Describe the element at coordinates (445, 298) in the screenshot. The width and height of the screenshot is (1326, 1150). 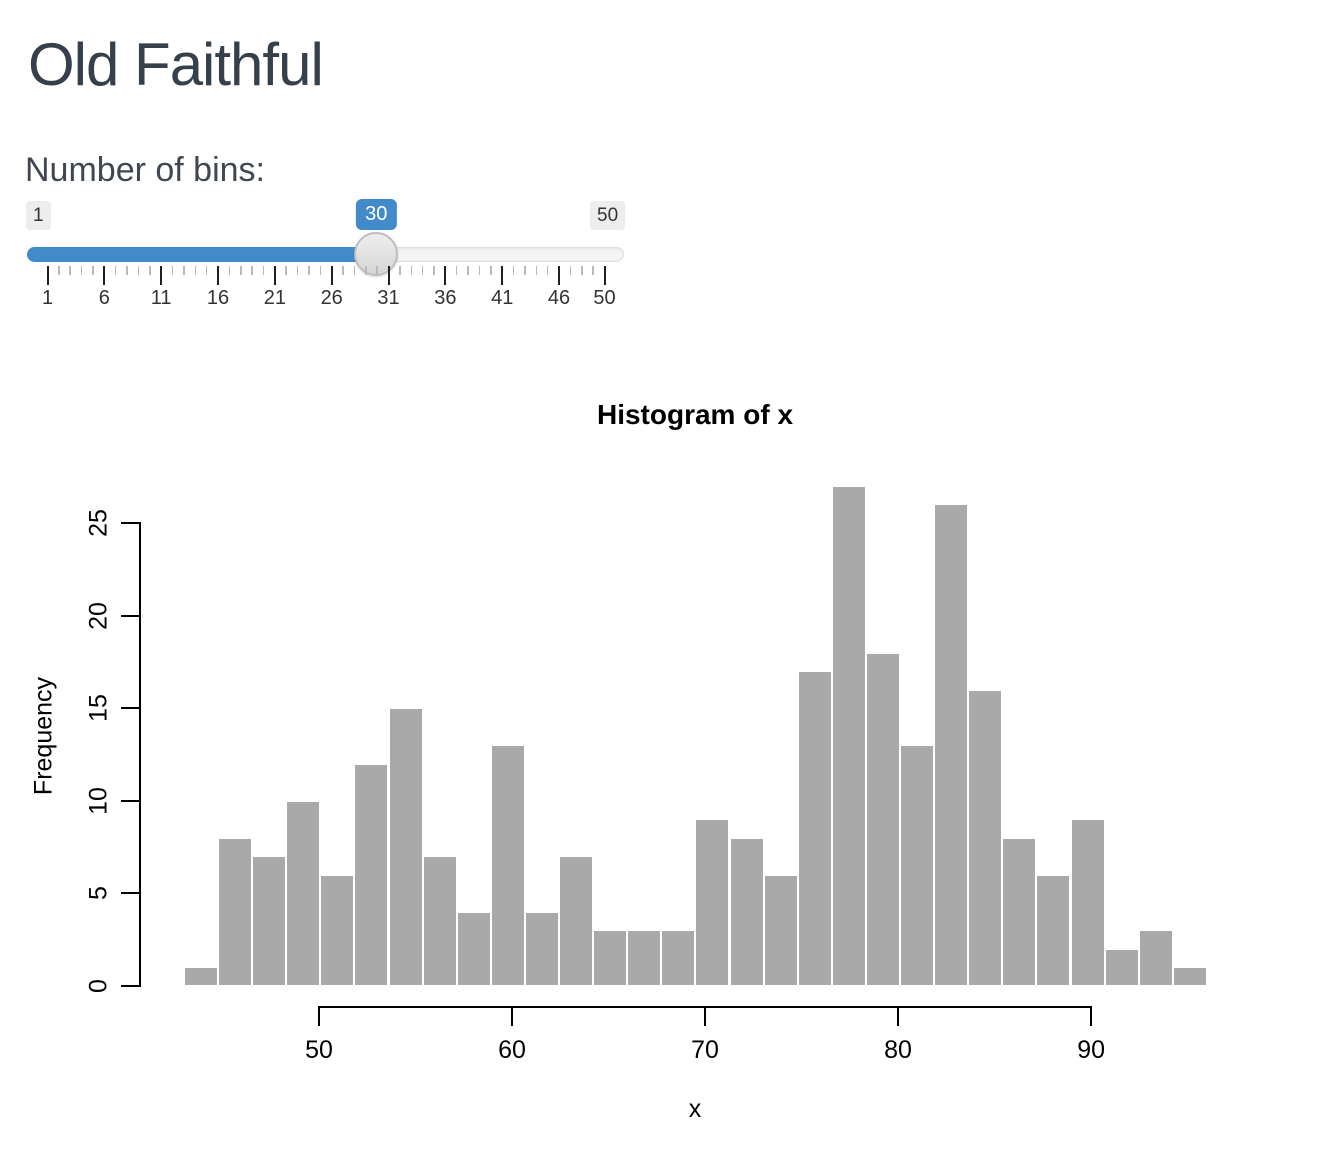
I see `slider-tick-label: 36` at that location.